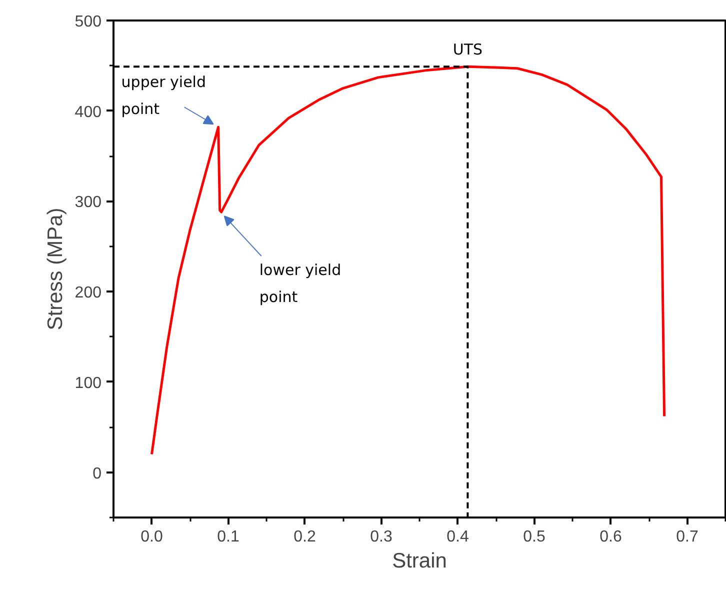 Image resolution: width=726 pixels, height=601 pixels. I want to click on x-tick-label: 0.1, so click(228, 537).